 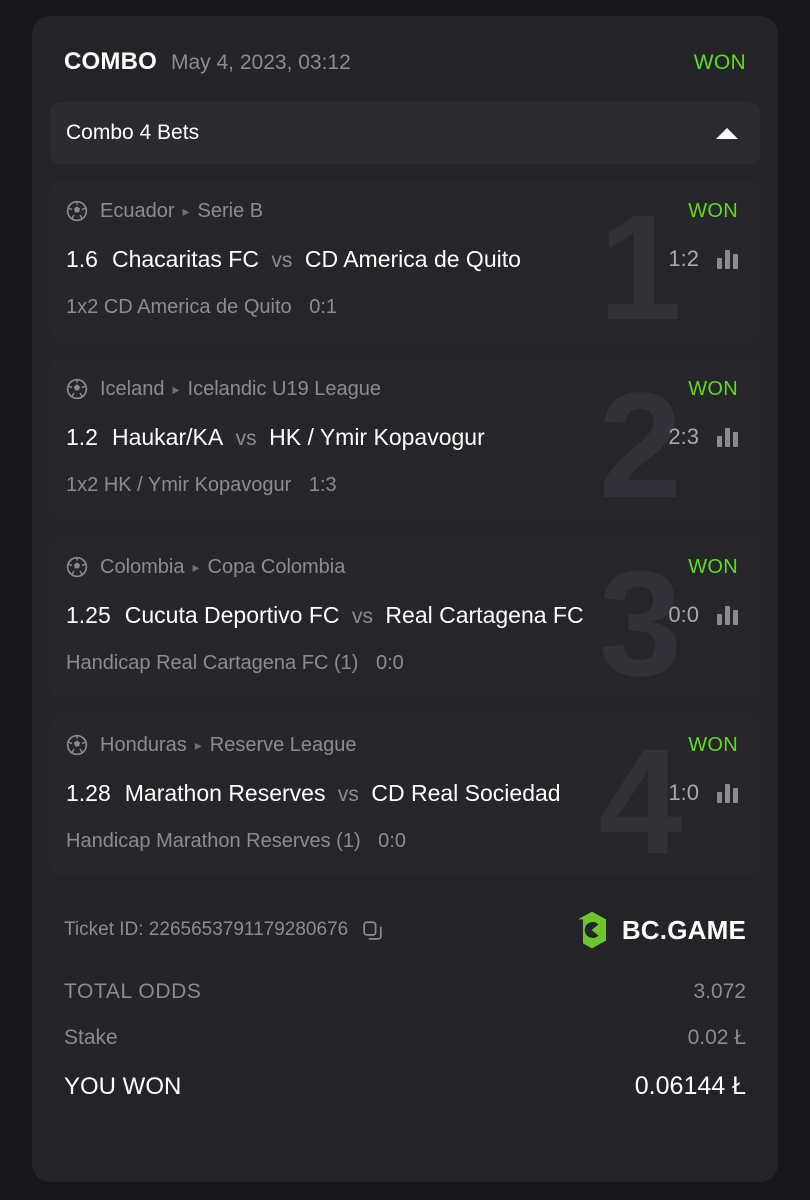 What do you see at coordinates (591, 930) in the screenshot?
I see `bcgame-logo-icon` at bounding box center [591, 930].